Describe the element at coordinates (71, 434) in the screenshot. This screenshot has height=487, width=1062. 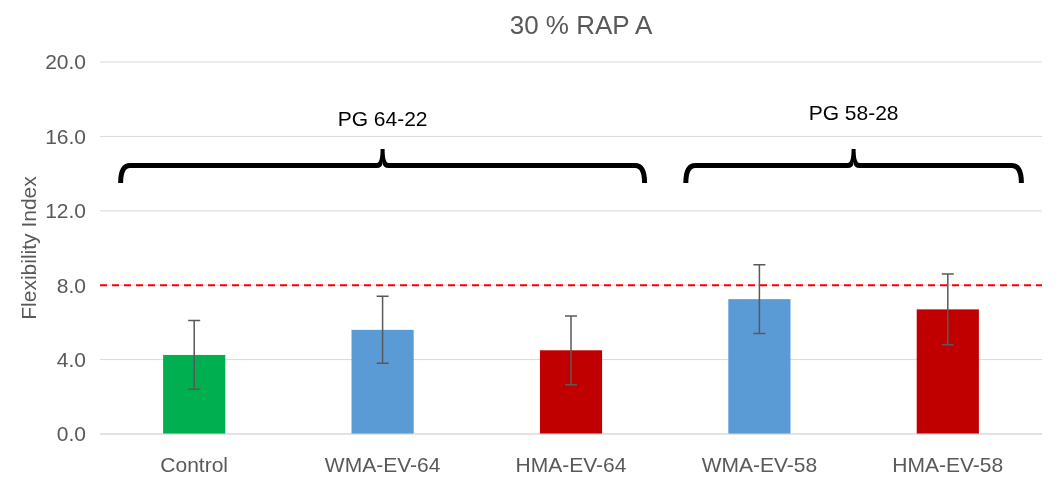
I see `y-tick-label: 0.0` at that location.